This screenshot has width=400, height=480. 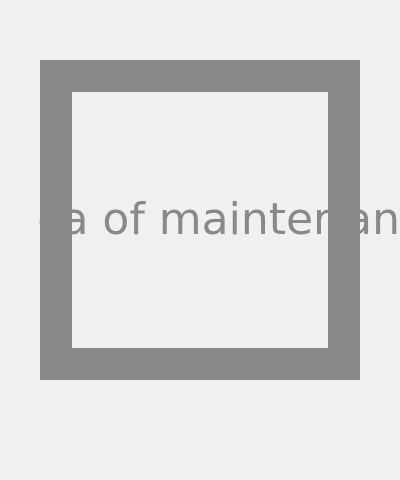 I want to click on message-text: ca of mainter an, so click(x=218, y=219).